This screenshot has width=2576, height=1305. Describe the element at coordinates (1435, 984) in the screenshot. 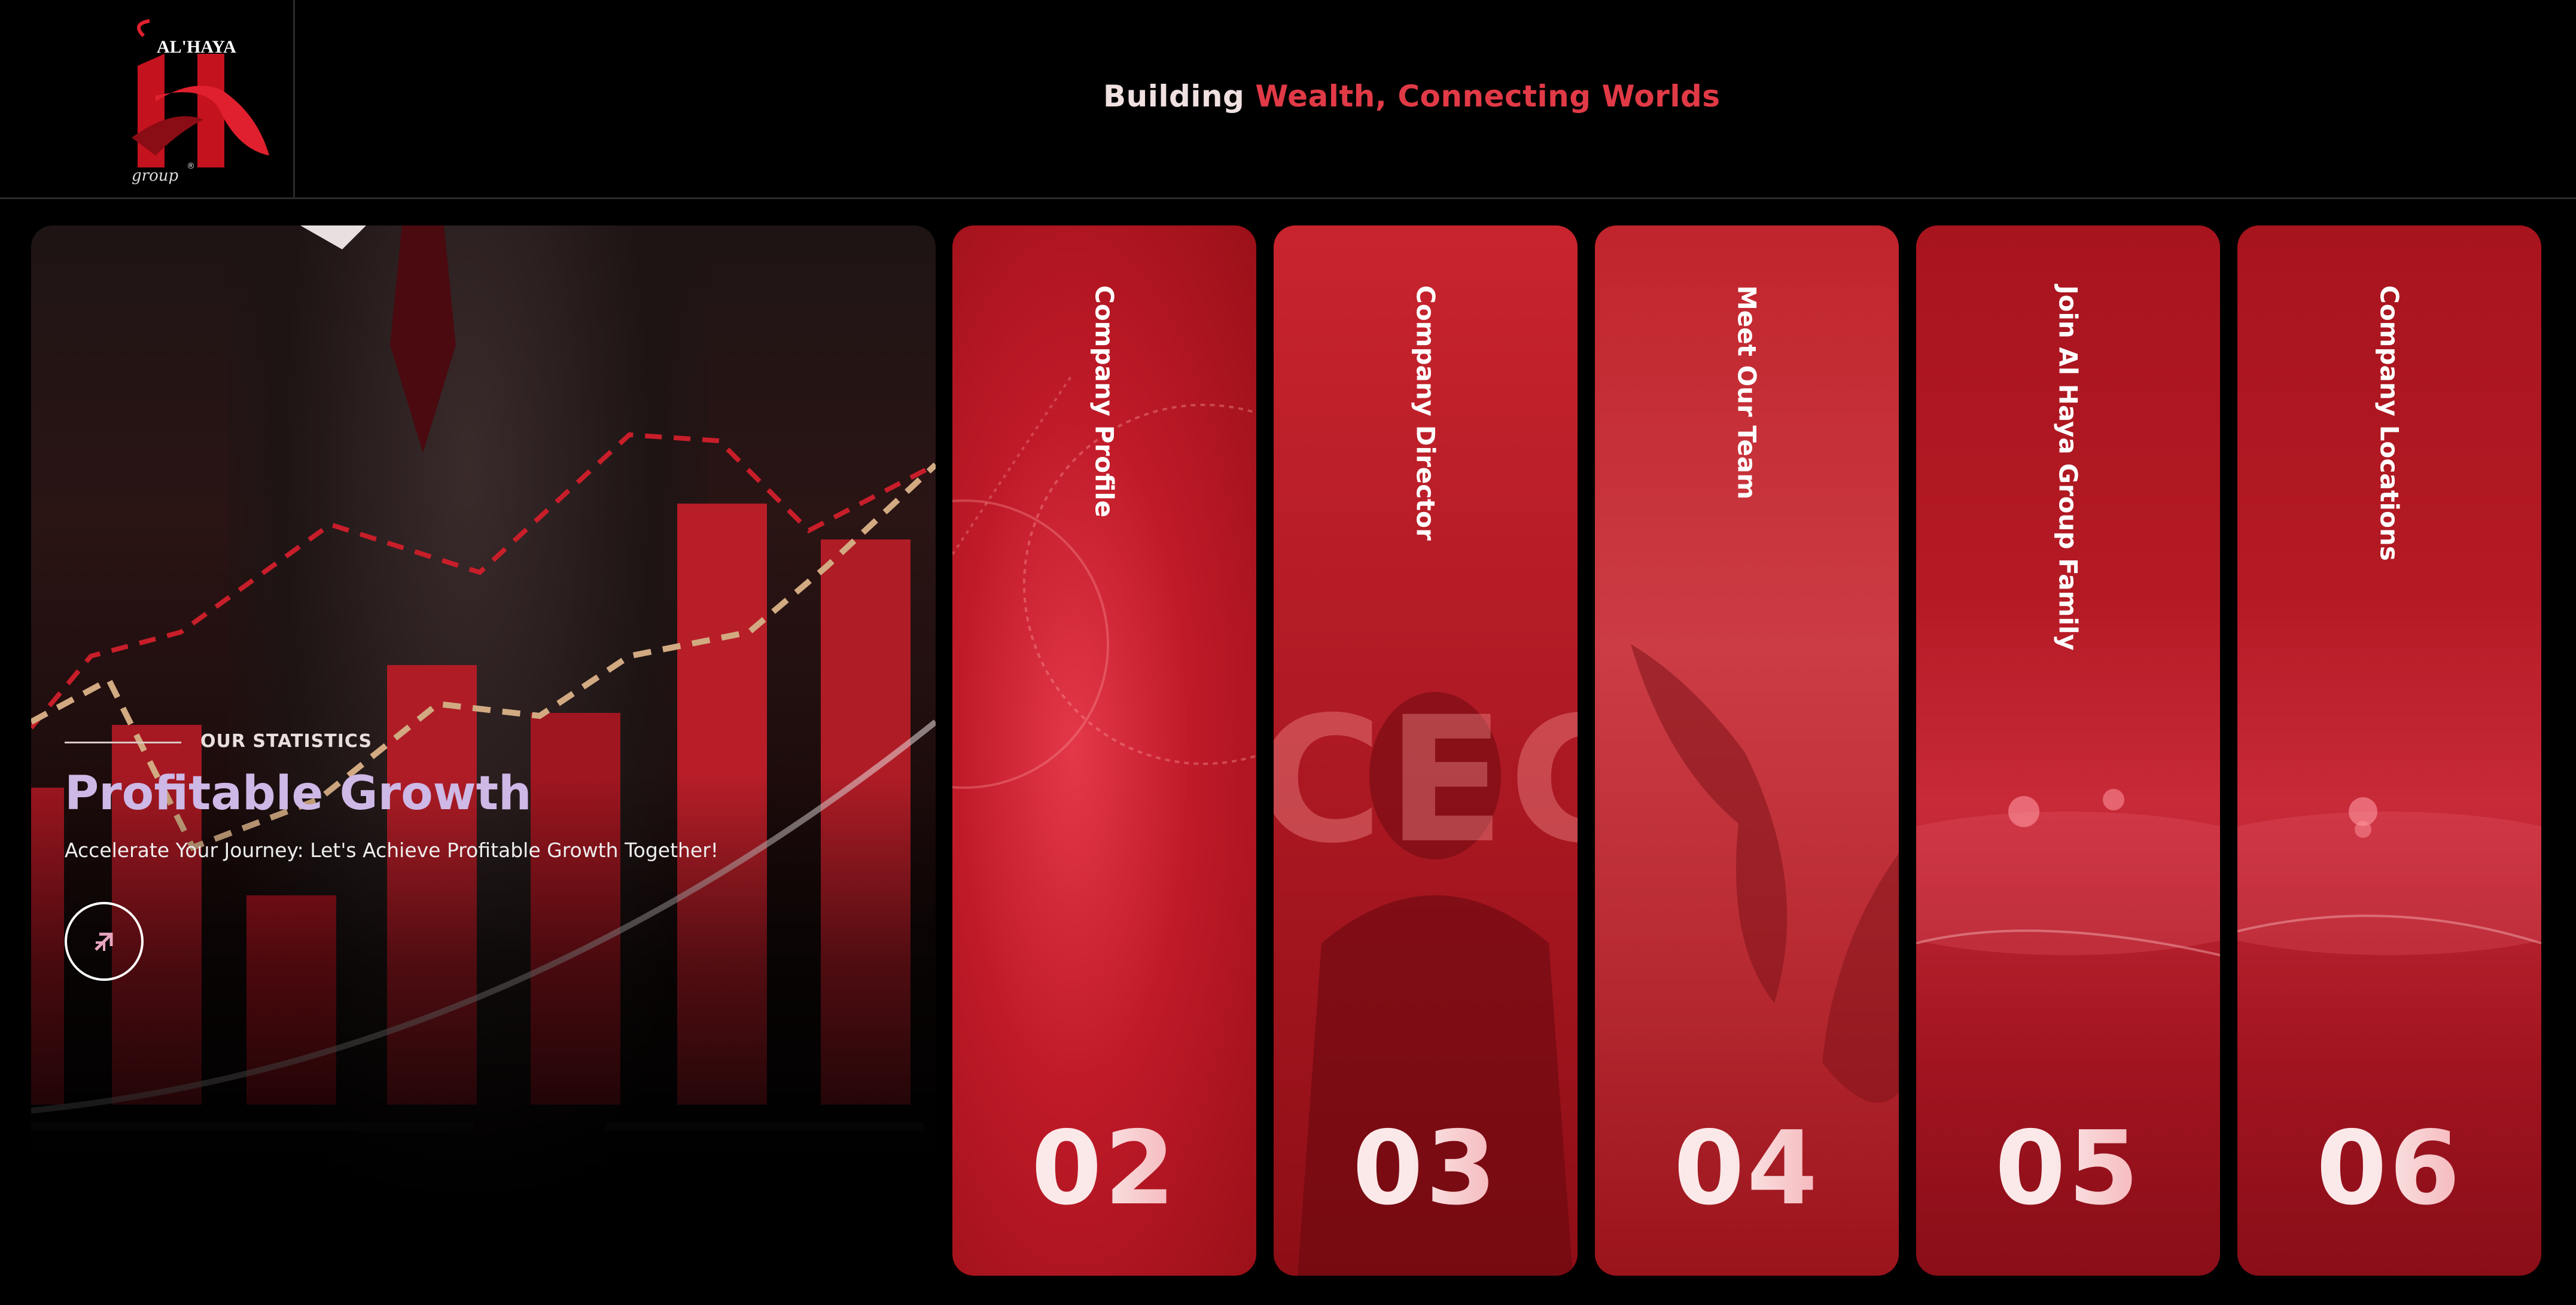

I see `person-silhouette` at that location.